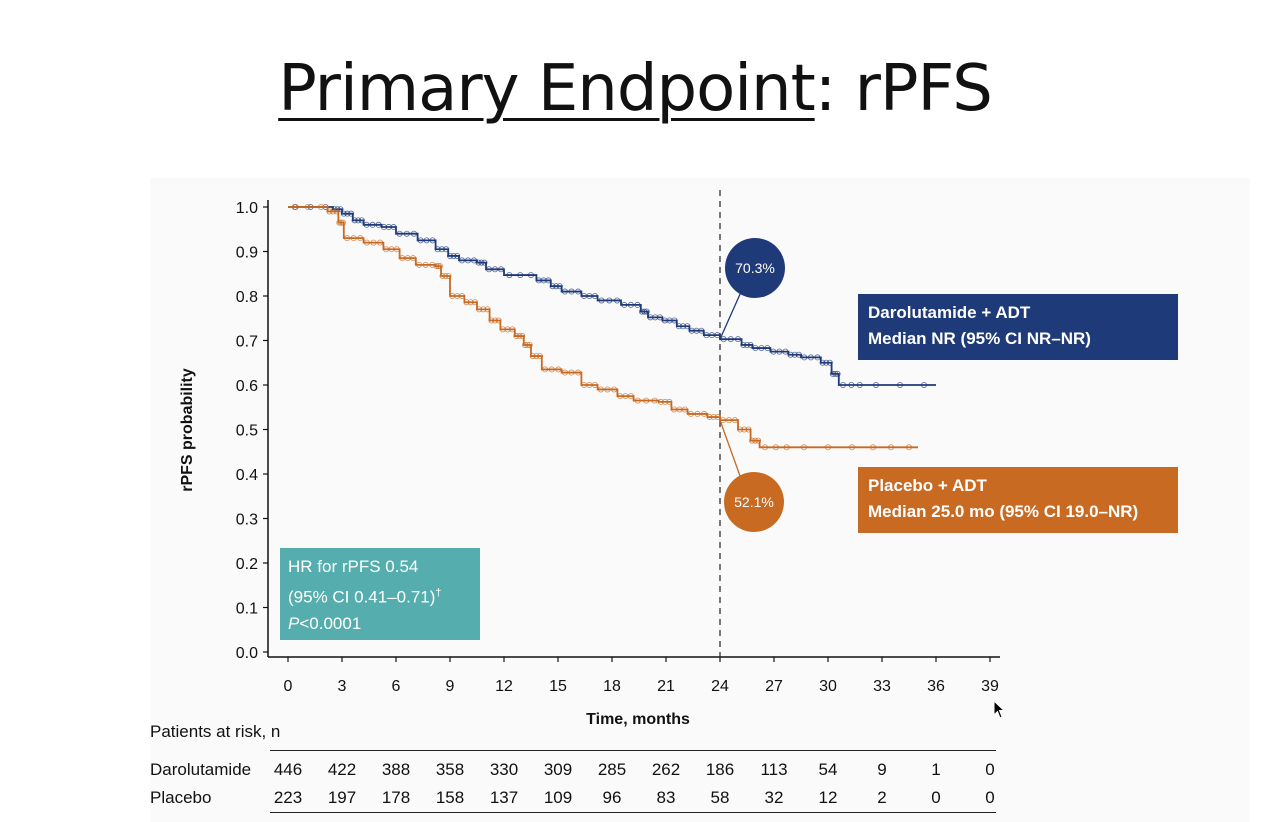  What do you see at coordinates (247, 564) in the screenshot?
I see `y-tick-label: 0.2` at bounding box center [247, 564].